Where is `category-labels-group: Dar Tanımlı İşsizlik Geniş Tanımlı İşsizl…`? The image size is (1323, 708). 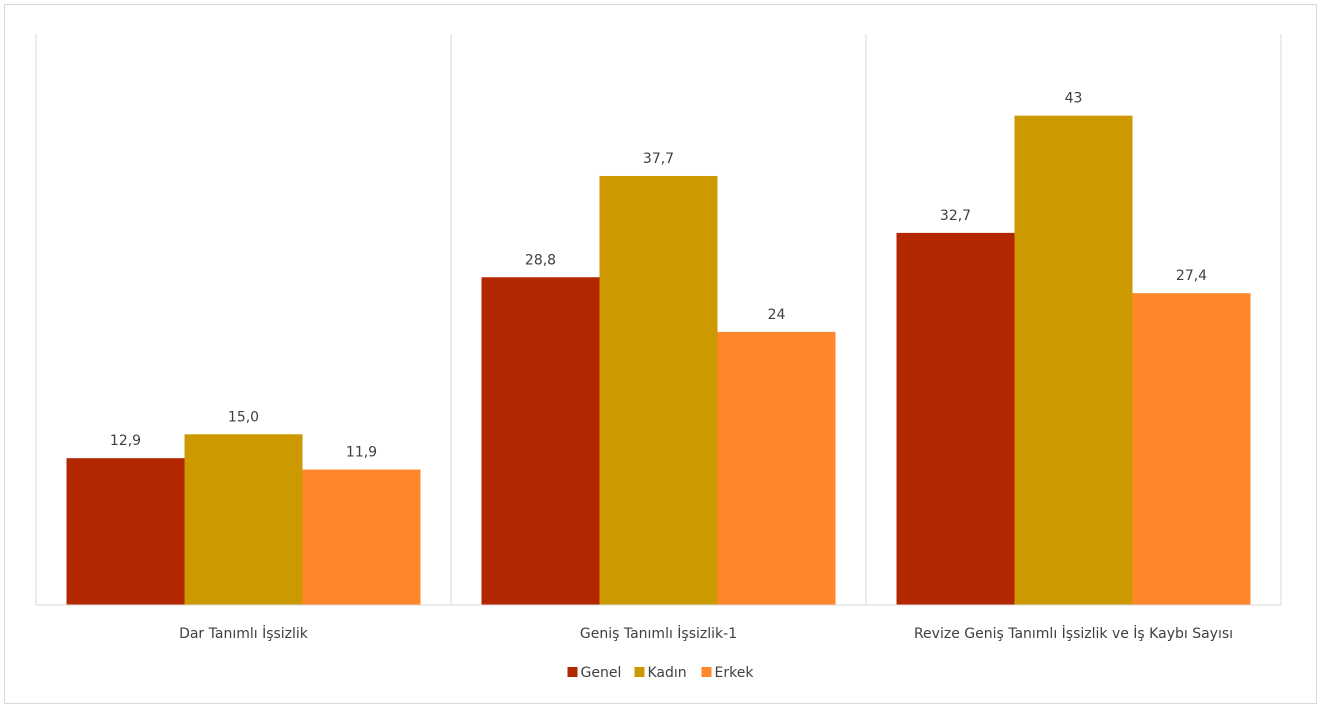
category-labels-group: Dar Tanımlı İşsizlik Geniş Tanımlı İşsizl… is located at coordinates (706, 633).